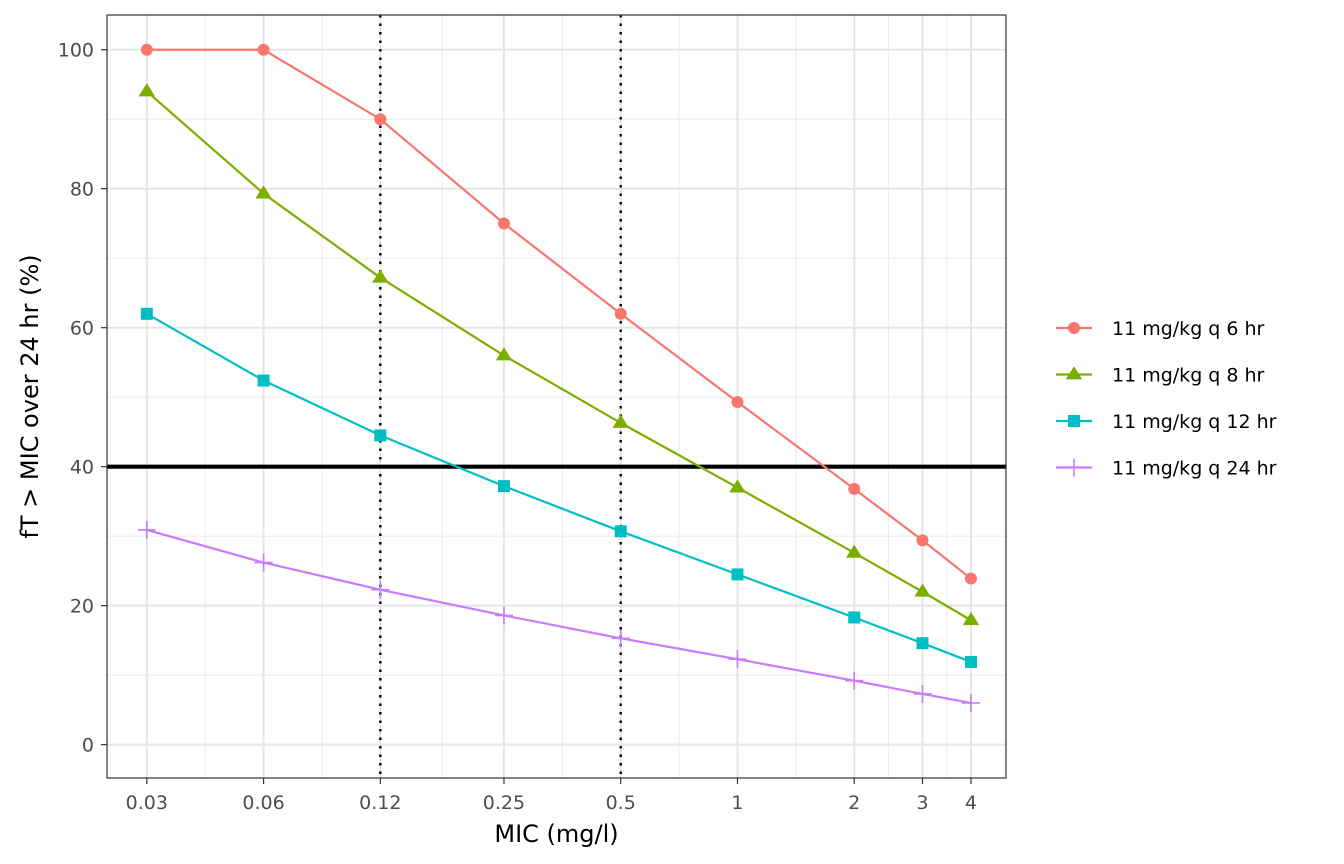 This screenshot has width=1344, height=864. I want to click on legend-label: 11 mg/kg q 6 hr, so click(1188, 329).